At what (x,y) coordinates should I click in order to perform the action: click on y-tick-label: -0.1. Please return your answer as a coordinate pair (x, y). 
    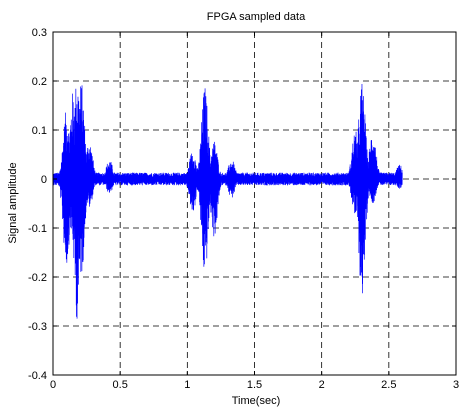
    Looking at the image, I should click on (37, 229).